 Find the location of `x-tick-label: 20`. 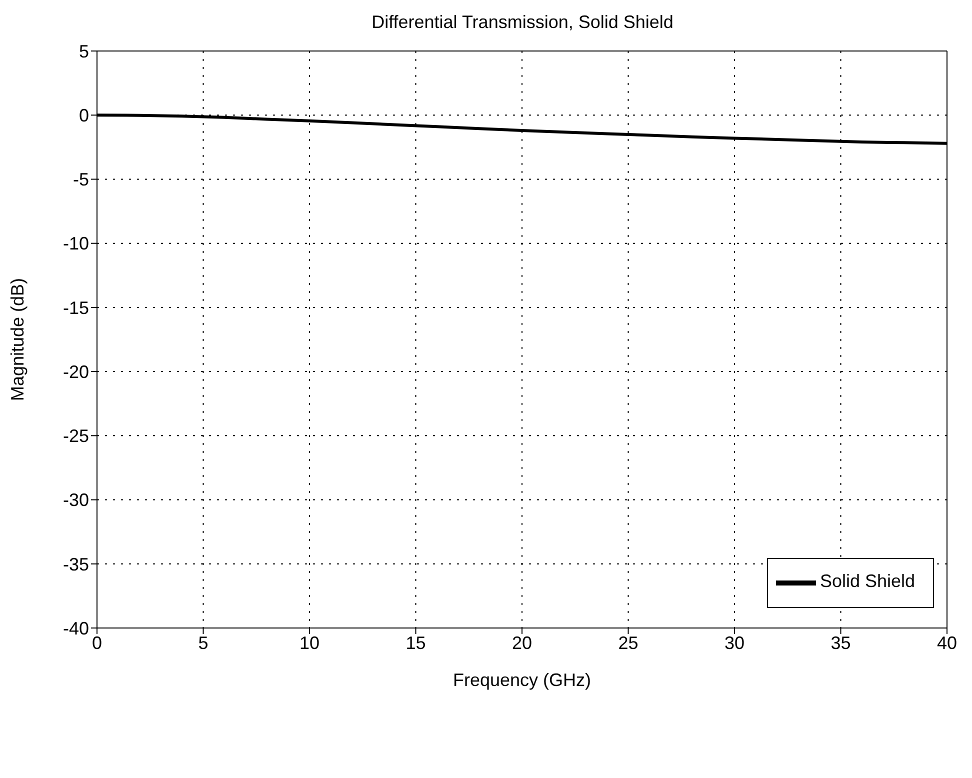

x-tick-label: 20 is located at coordinates (522, 642).